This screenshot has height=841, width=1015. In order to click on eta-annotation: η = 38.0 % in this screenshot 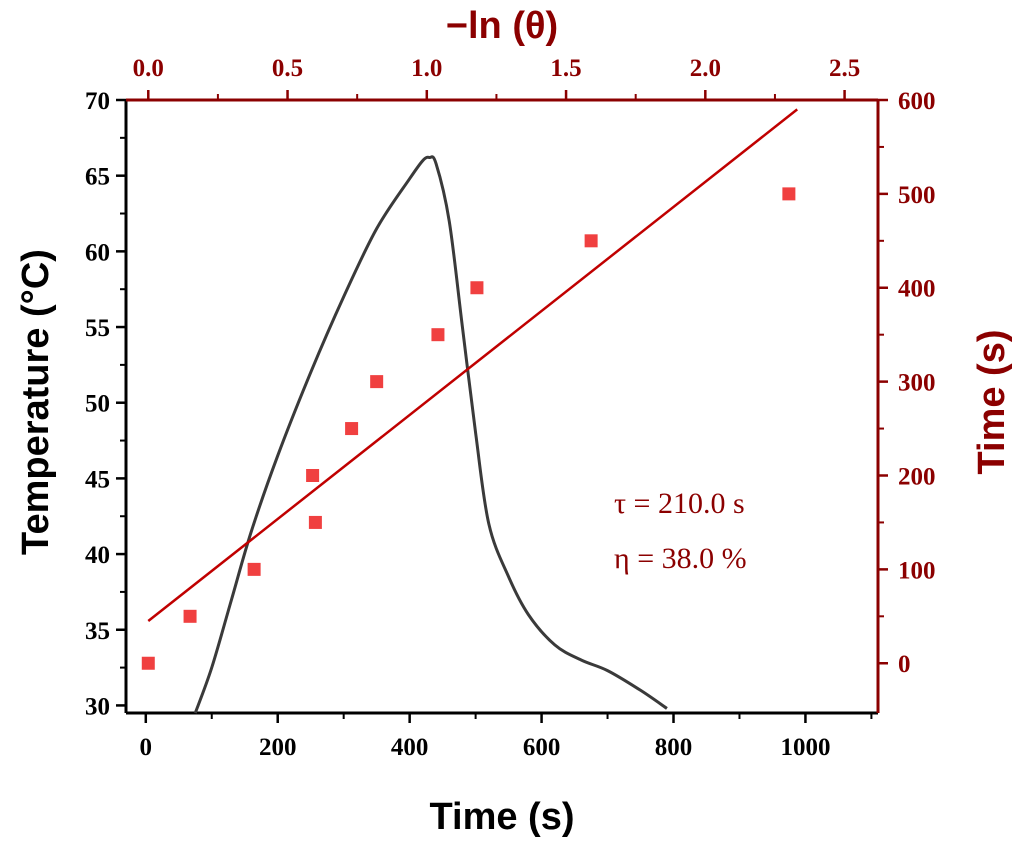, I will do `click(680, 558)`.